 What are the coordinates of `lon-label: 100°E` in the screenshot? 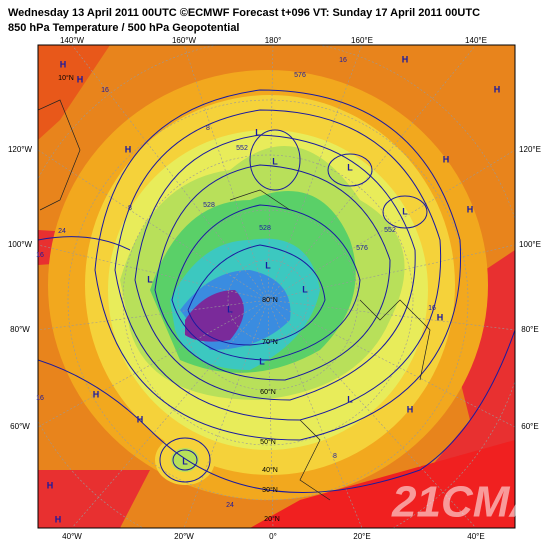 It's located at (530, 244).